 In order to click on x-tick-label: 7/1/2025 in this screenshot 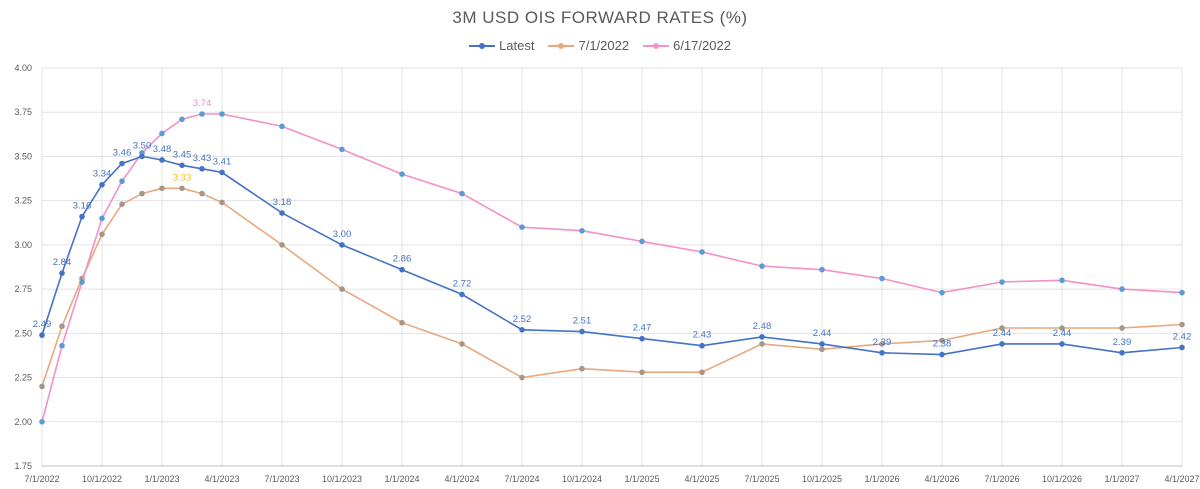, I will do `click(761, 479)`.